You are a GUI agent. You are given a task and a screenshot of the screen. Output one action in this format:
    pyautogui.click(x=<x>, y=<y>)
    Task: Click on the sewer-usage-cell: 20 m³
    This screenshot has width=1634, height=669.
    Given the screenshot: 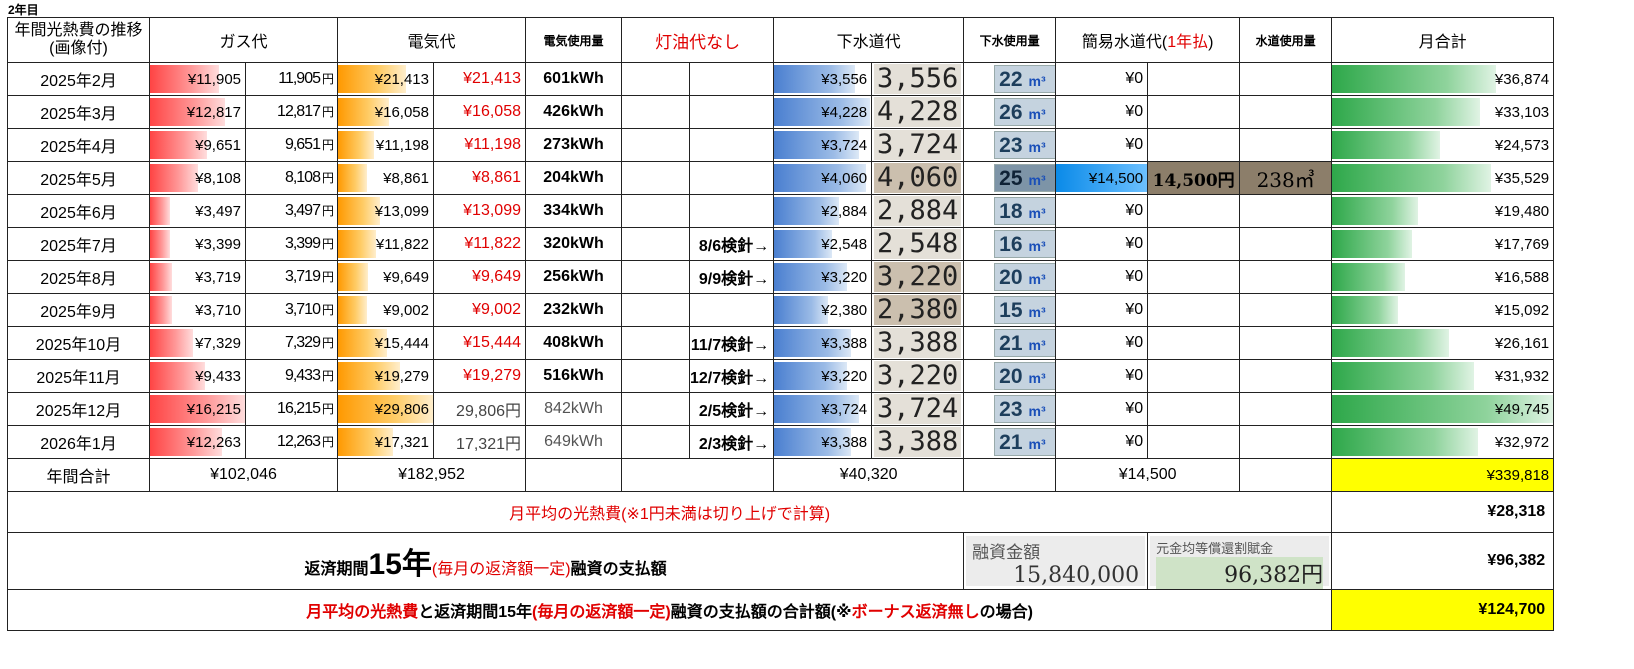 What is the action you would take?
    pyautogui.click(x=1010, y=277)
    